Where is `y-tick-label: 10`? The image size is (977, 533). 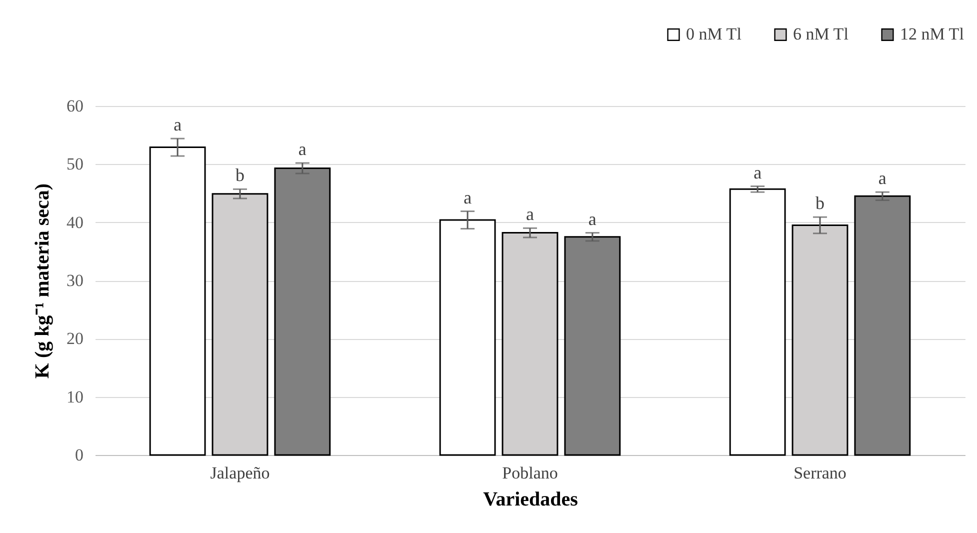
y-tick-label: 10 is located at coordinates (75, 396).